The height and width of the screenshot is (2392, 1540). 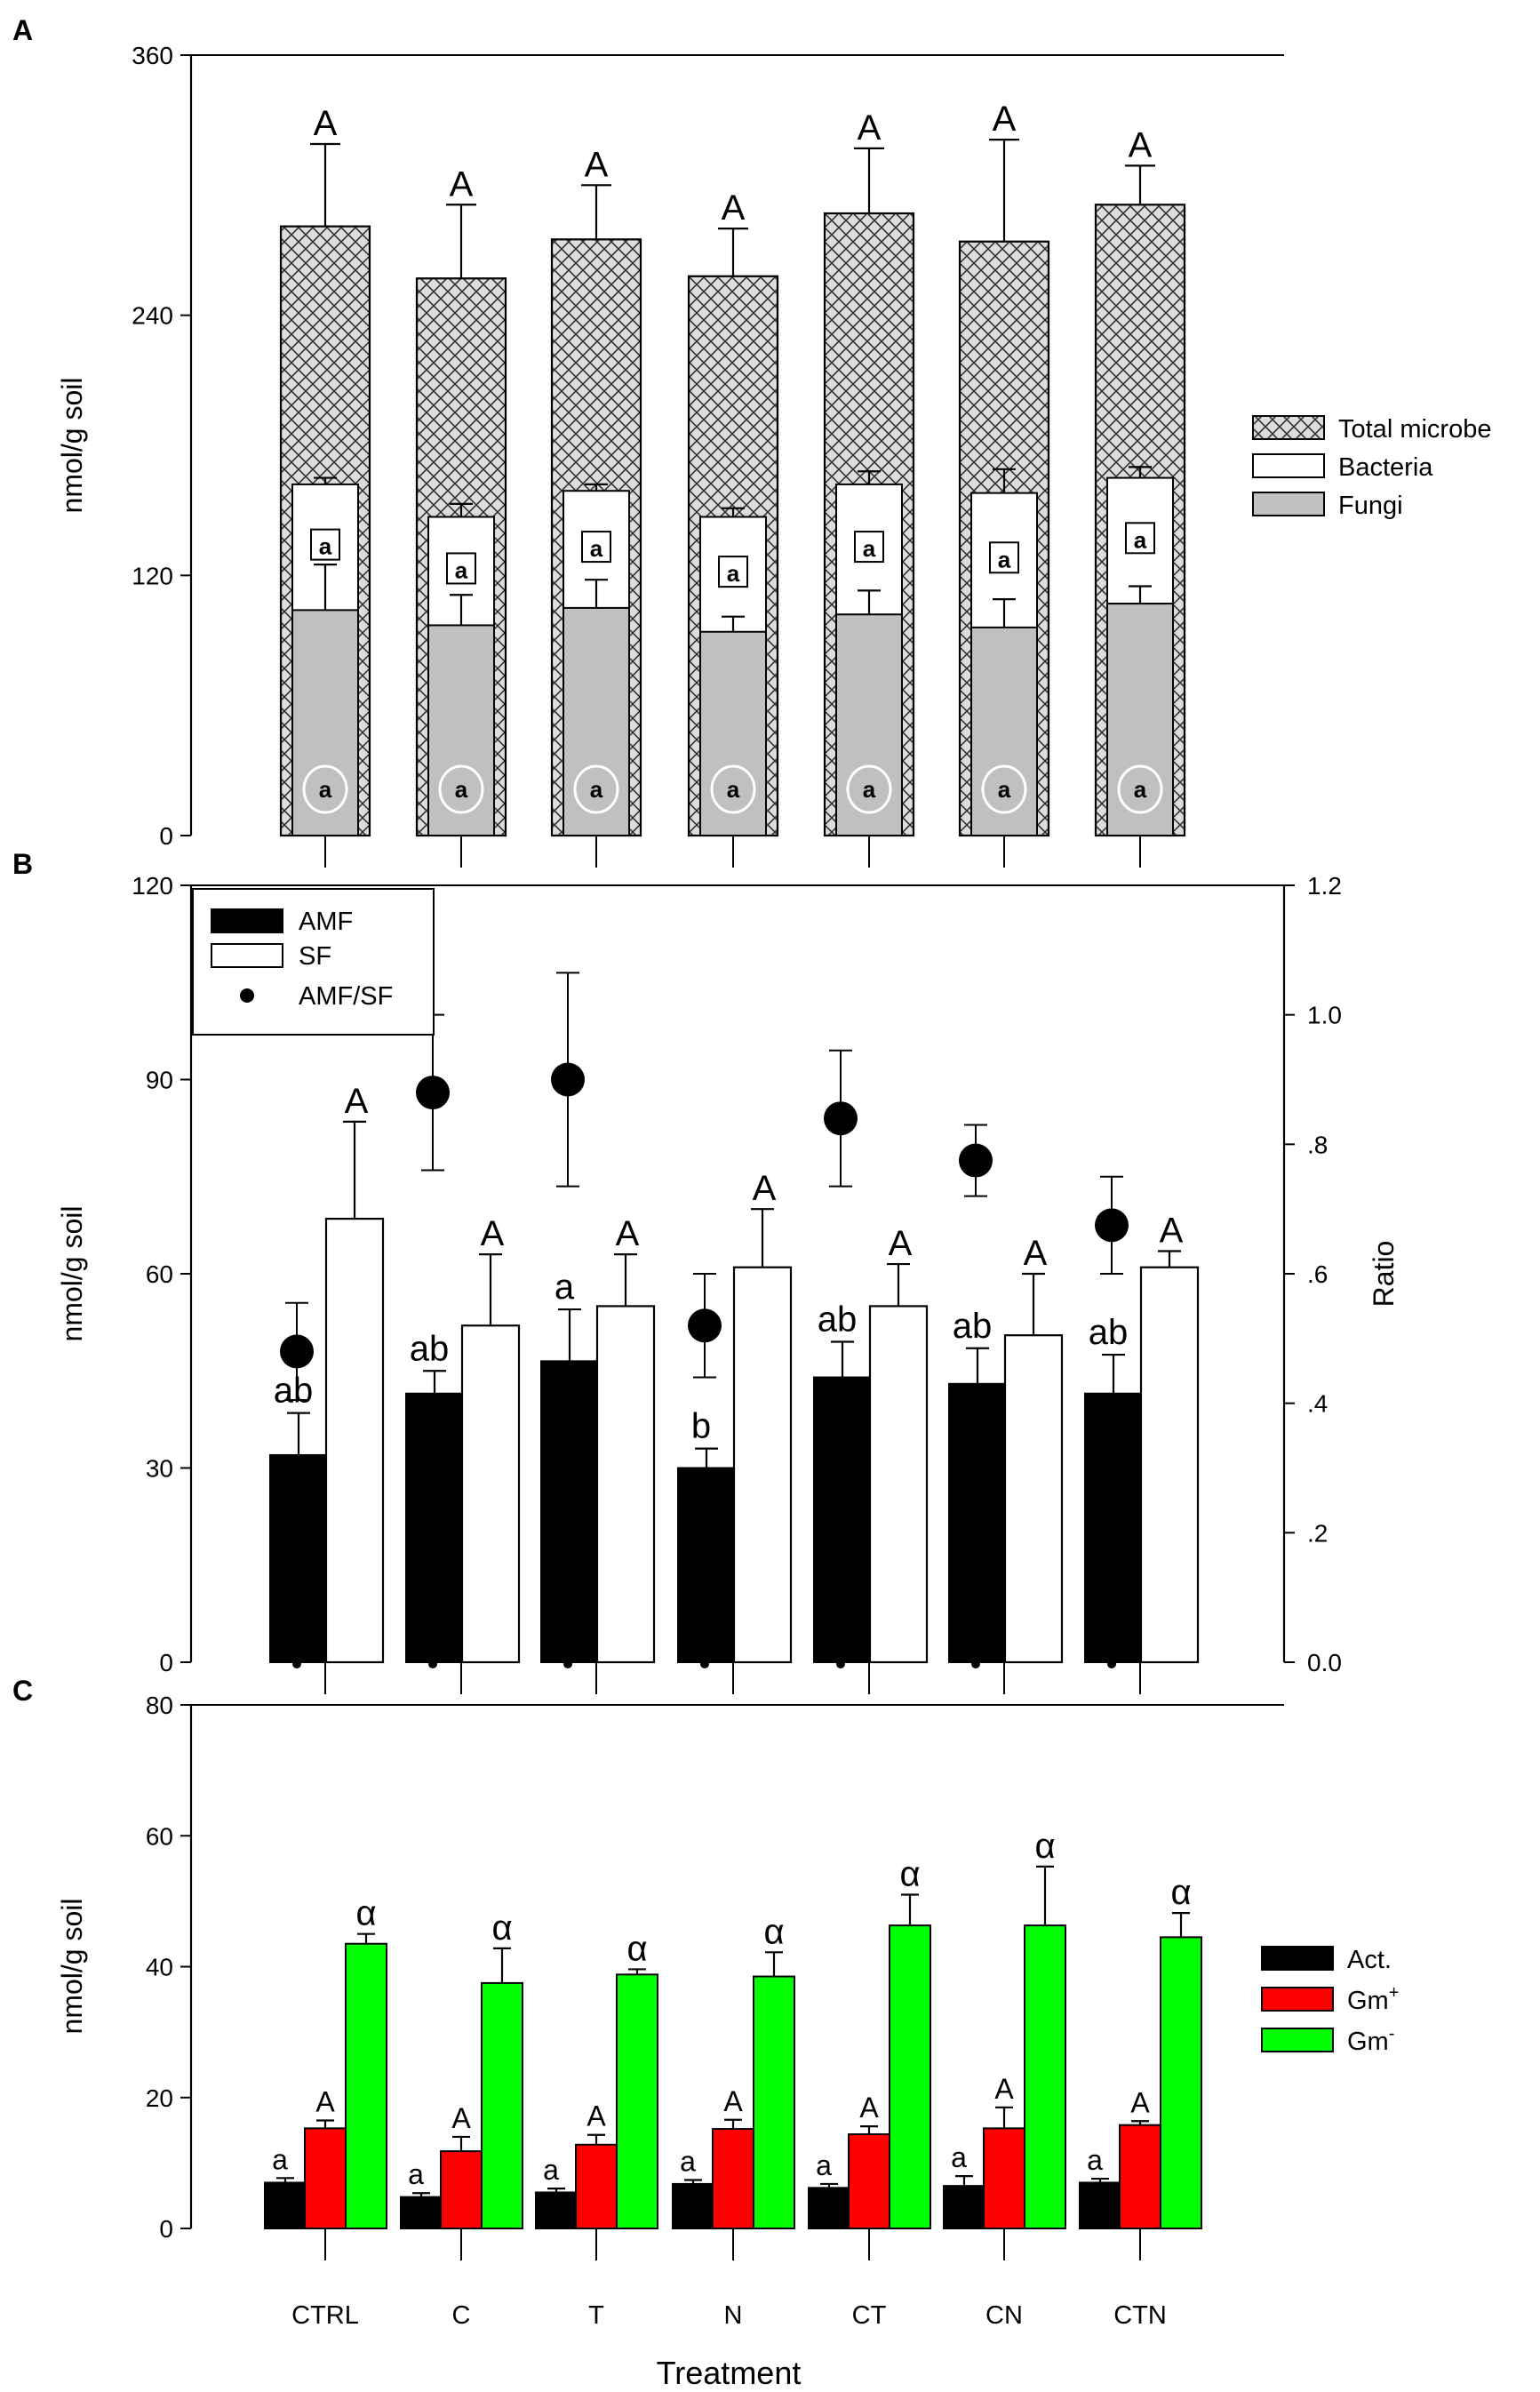 I want to click on legend-label-amf-sf: AMF/SF, so click(x=346, y=996).